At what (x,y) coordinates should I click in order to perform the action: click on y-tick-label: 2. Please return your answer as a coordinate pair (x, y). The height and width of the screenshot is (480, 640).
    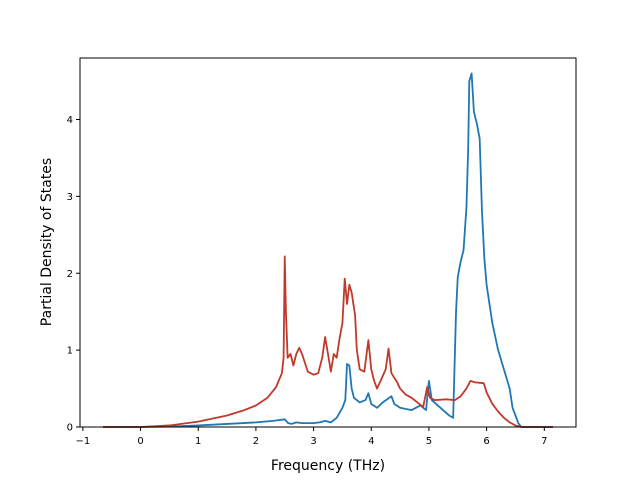
    Looking at the image, I should click on (70, 274).